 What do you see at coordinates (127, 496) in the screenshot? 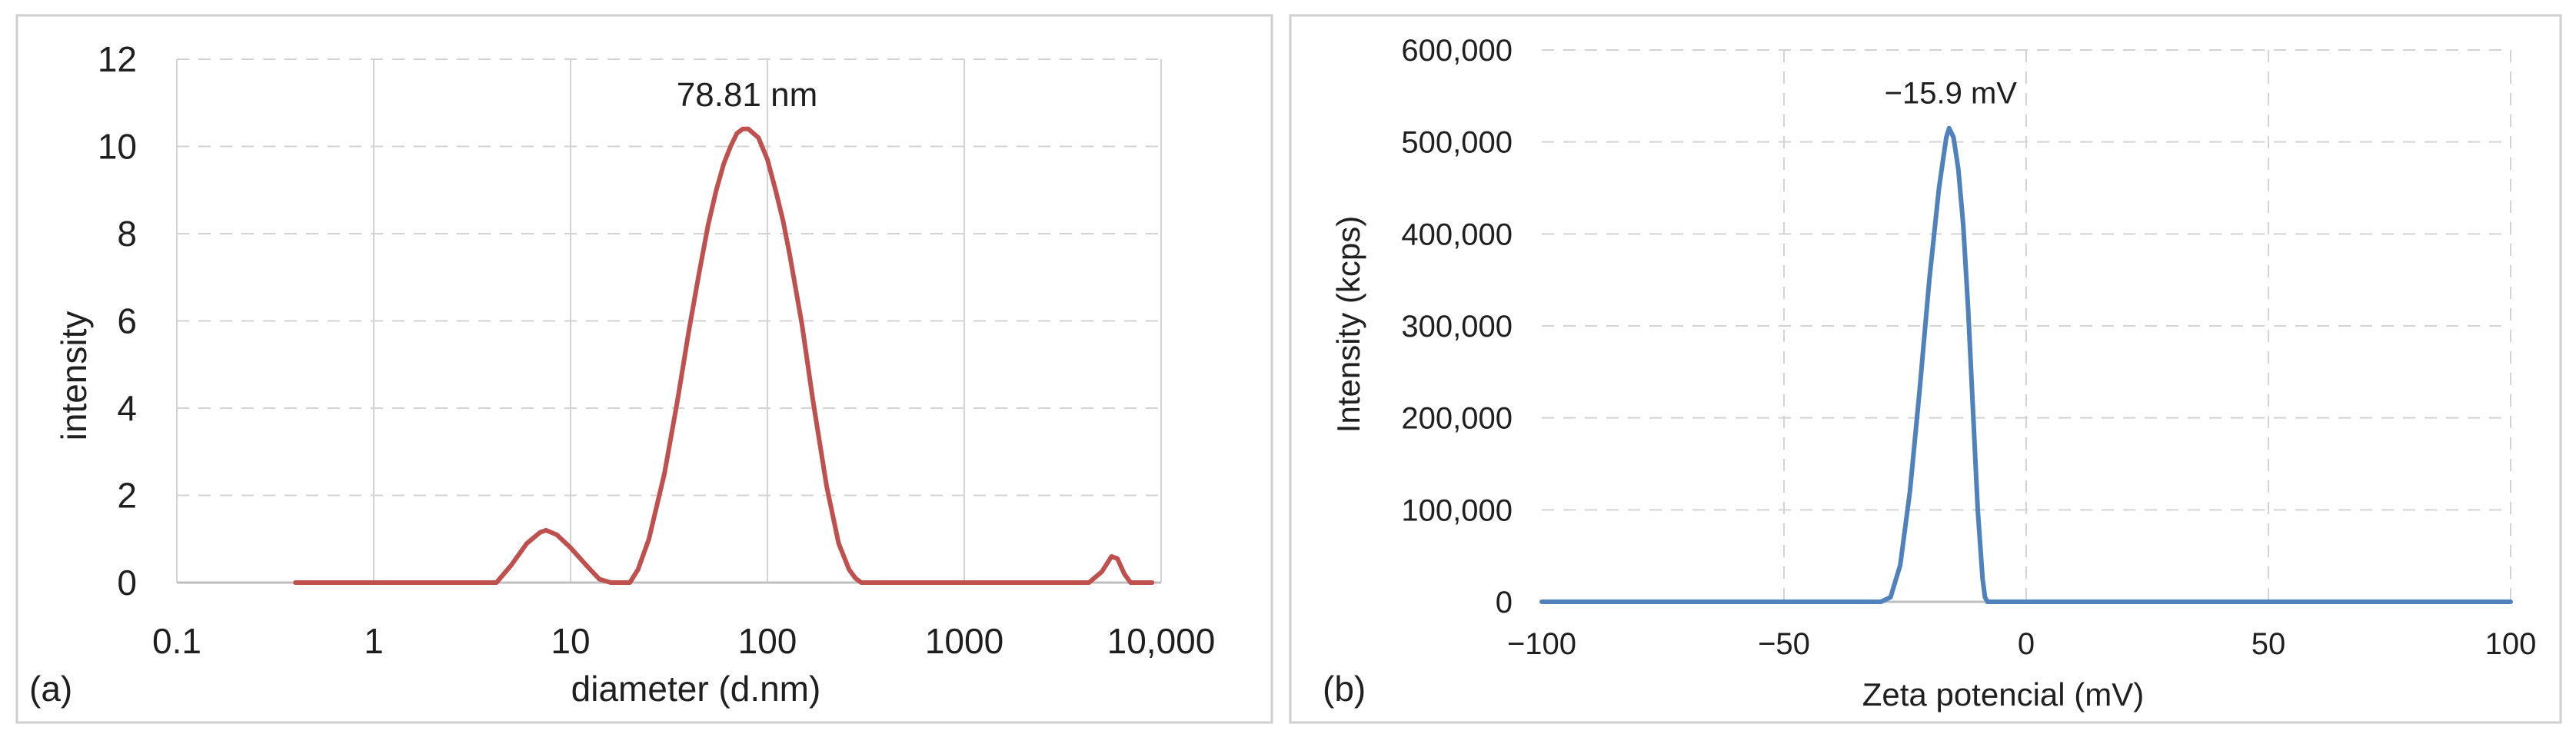
I see `panel-a-y-tick-label: 2` at bounding box center [127, 496].